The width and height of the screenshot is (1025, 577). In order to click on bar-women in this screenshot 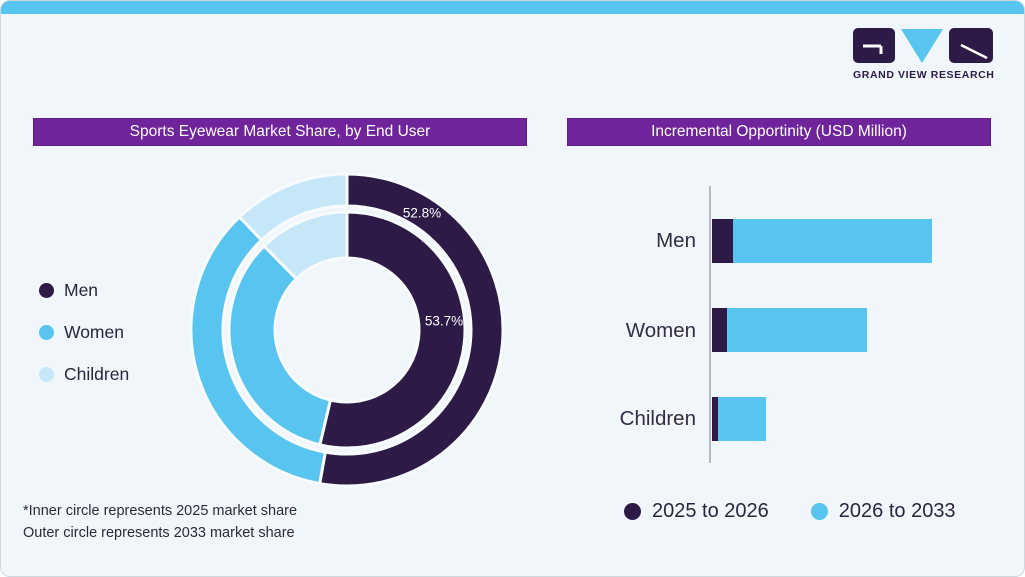, I will do `click(789, 330)`.